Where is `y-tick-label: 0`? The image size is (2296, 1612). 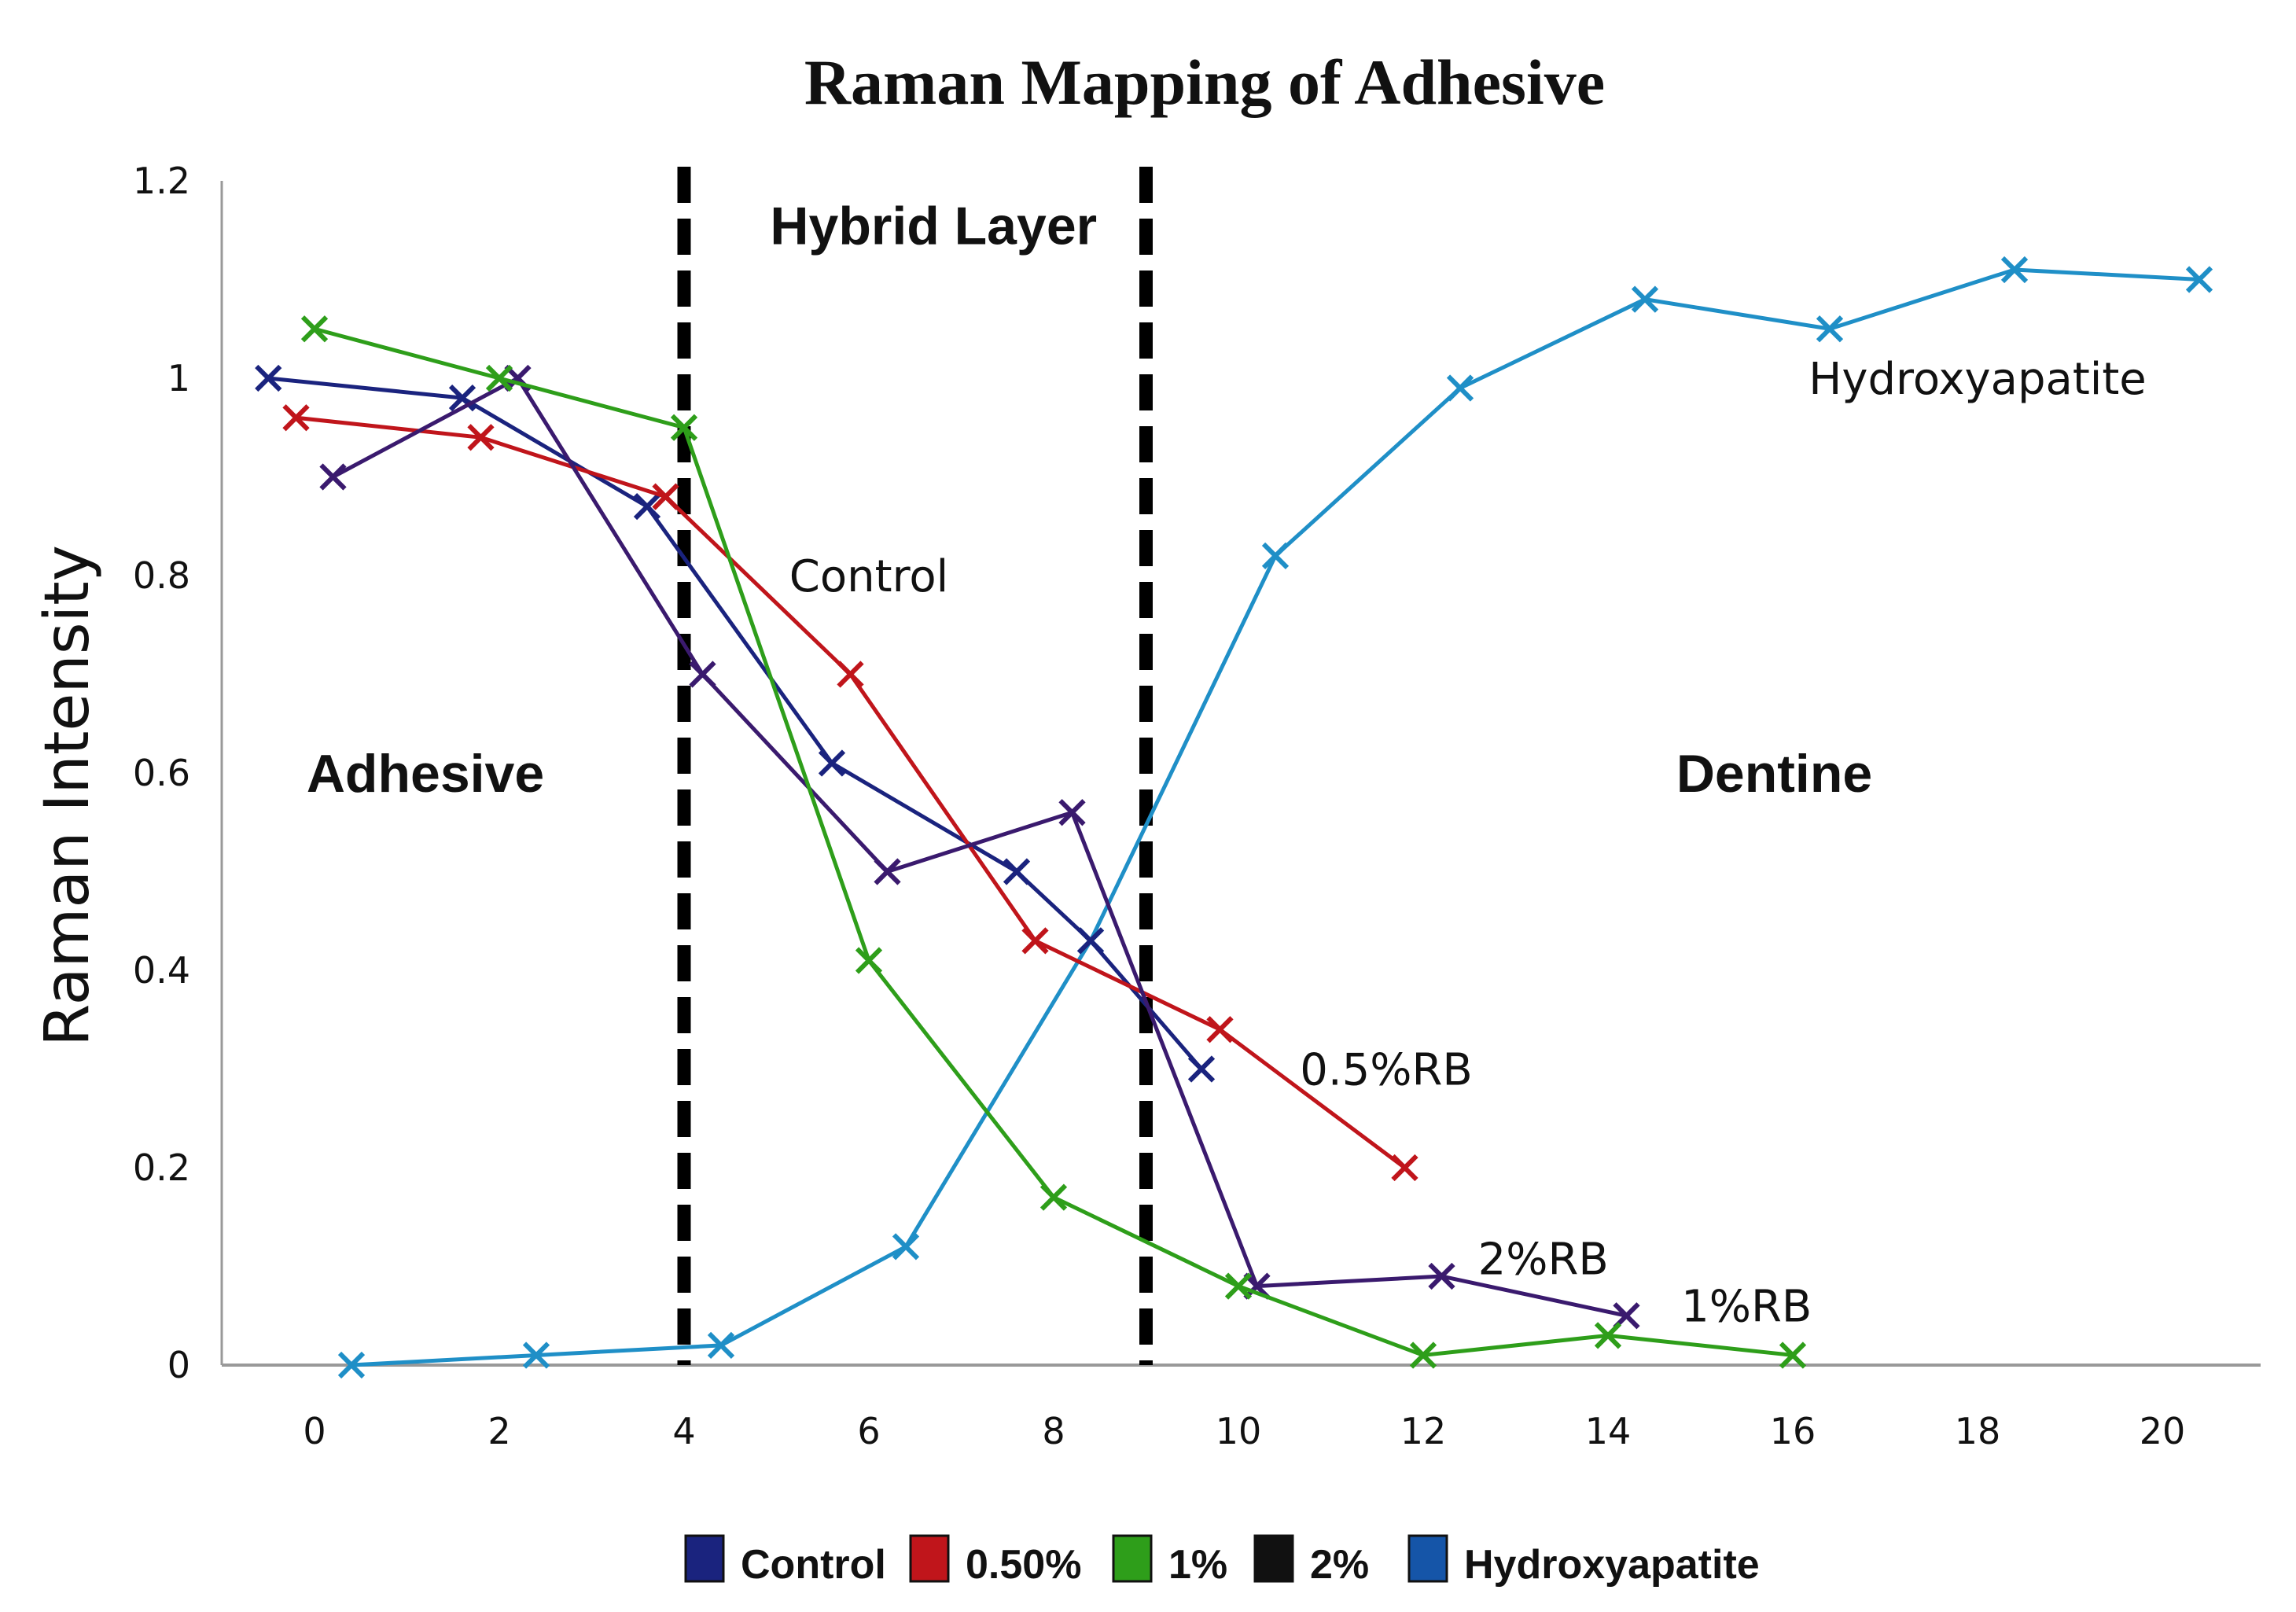 y-tick-label: 0 is located at coordinates (178, 1365).